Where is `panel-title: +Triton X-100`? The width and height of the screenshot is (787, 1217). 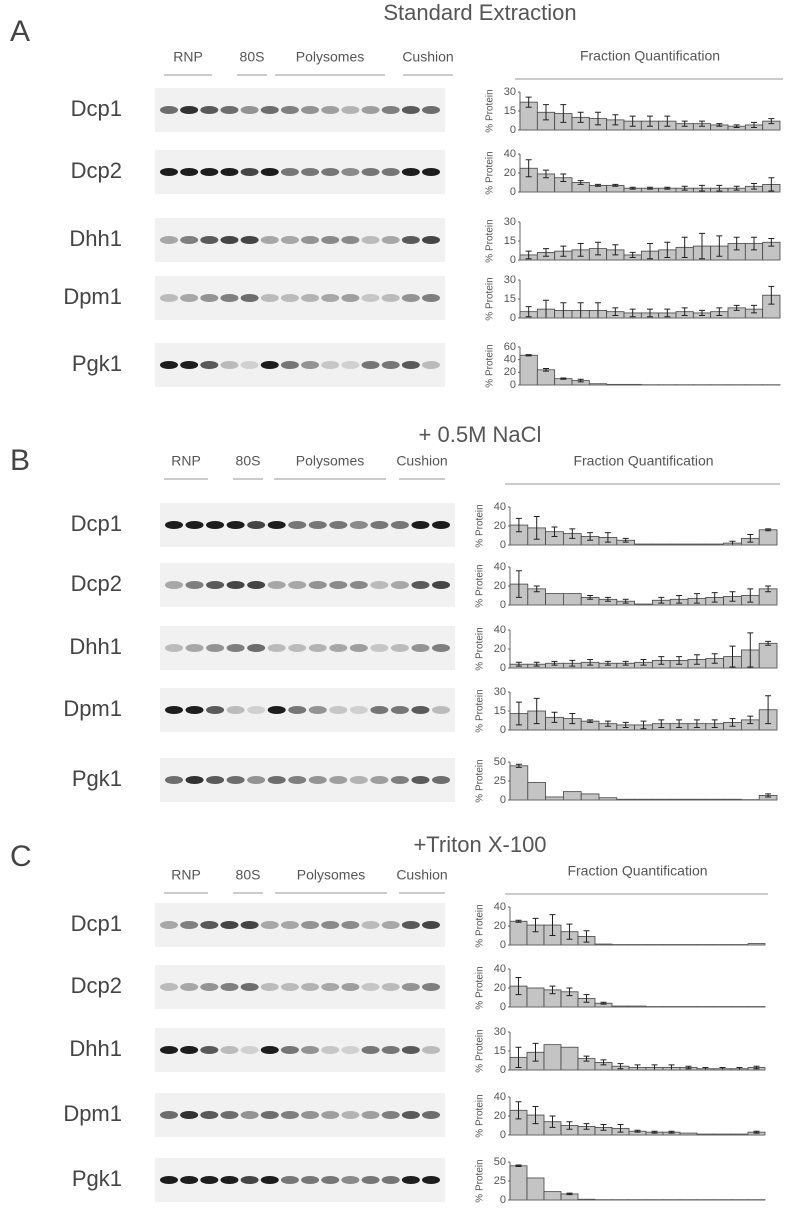
panel-title: +Triton X-100 is located at coordinates (479, 844).